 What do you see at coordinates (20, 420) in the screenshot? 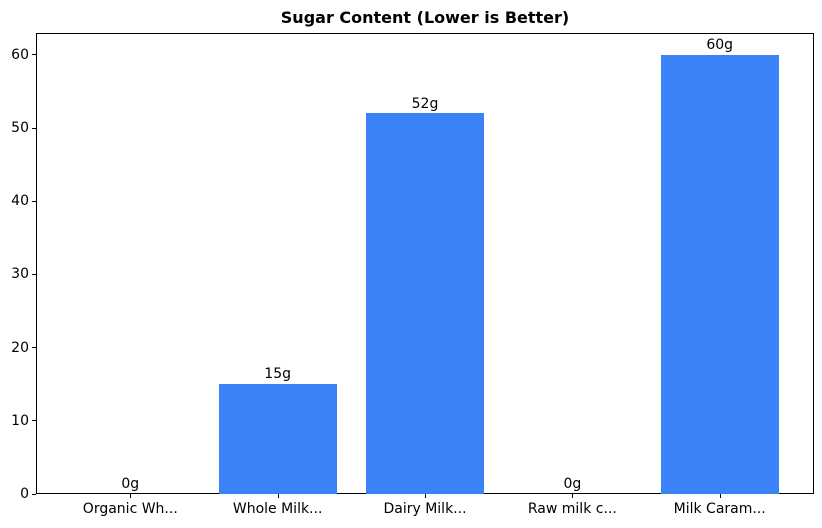
I see `y-axis-tick-label: 10` at bounding box center [20, 420].